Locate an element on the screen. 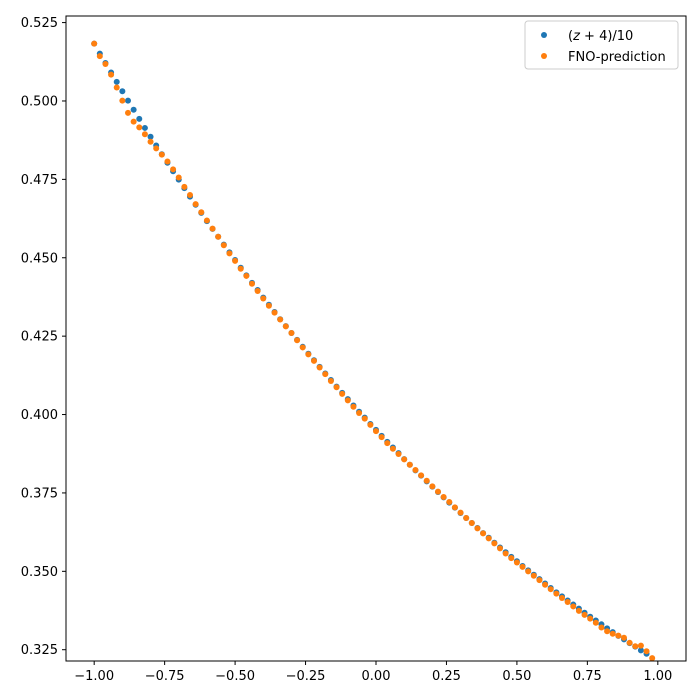 The height and width of the screenshot is (700, 700). y-tick-label: 0.450 is located at coordinates (39, 258).